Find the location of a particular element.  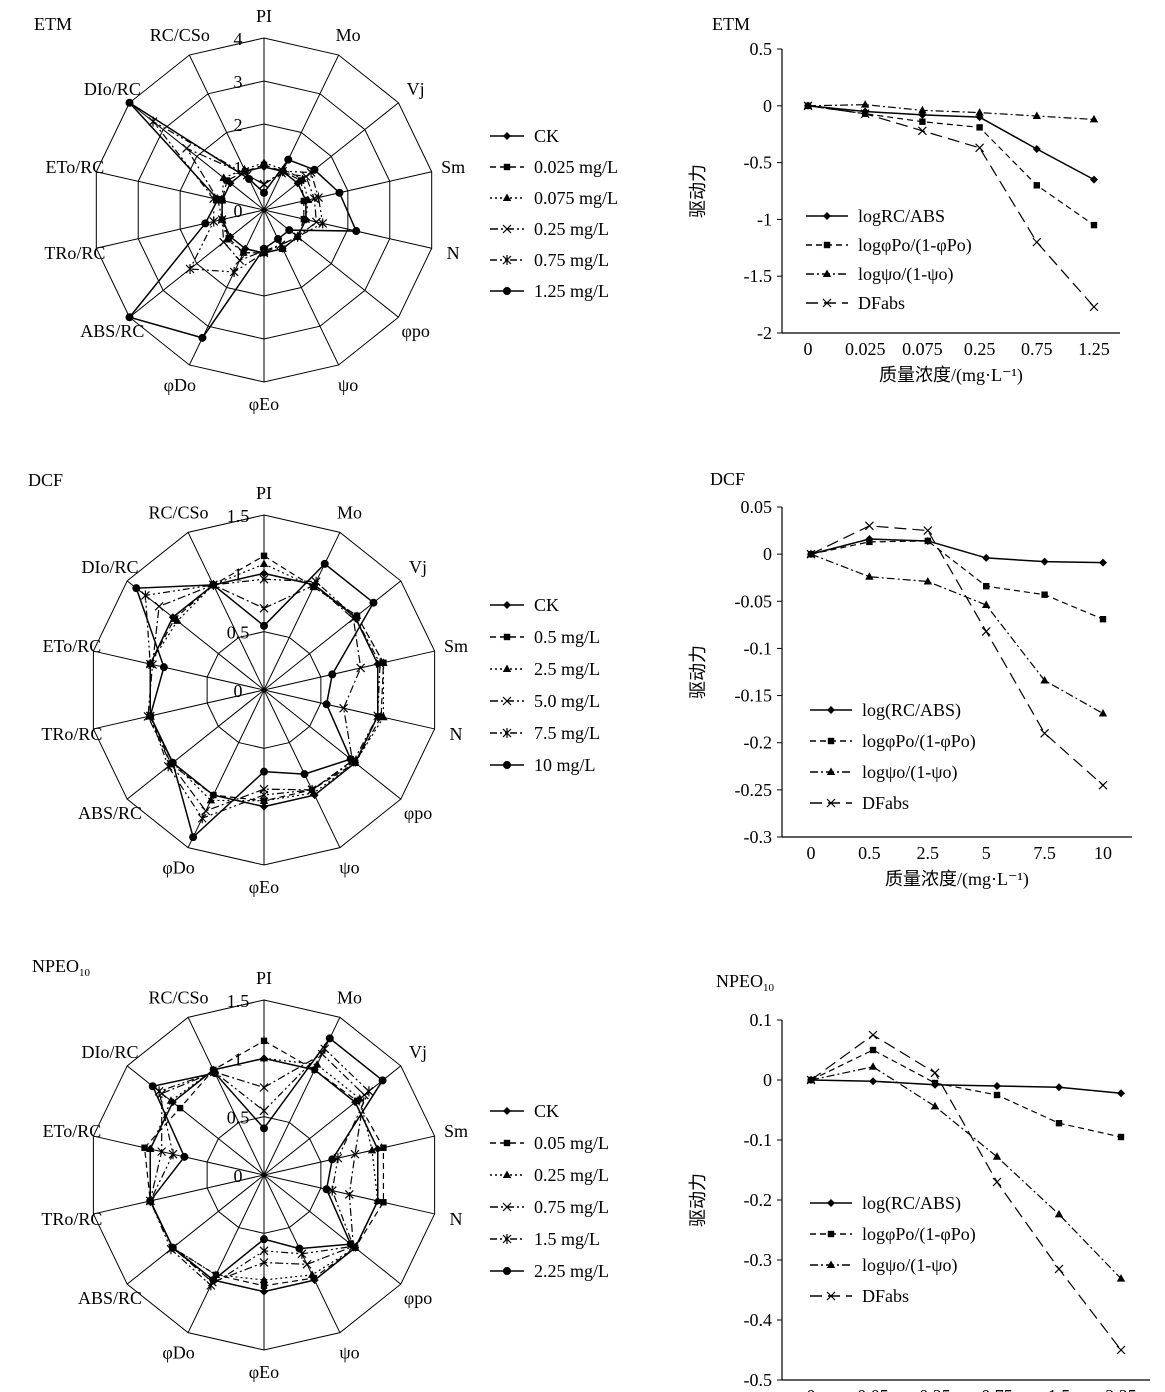

dcf-axis-label: TRo/RC is located at coordinates (71, 734).